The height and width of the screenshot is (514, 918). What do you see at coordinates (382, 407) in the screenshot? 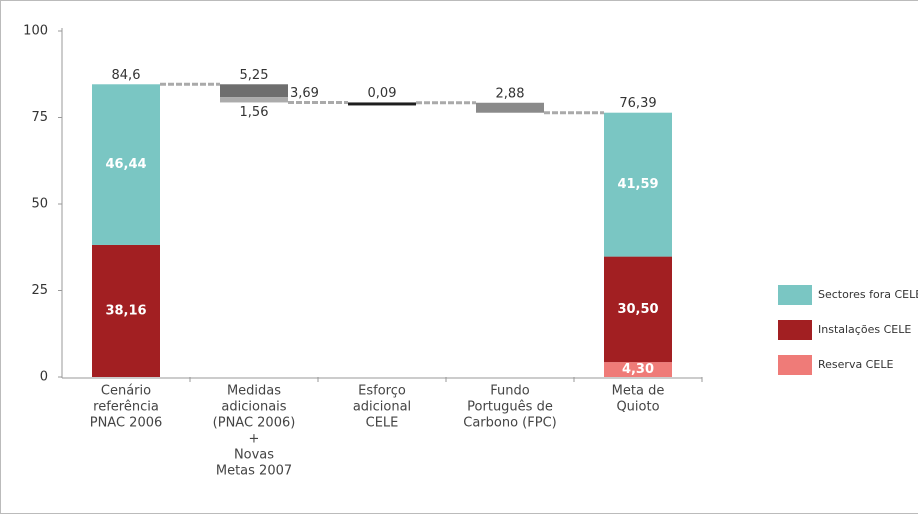
I see `x-tick-label: adicional` at bounding box center [382, 407].